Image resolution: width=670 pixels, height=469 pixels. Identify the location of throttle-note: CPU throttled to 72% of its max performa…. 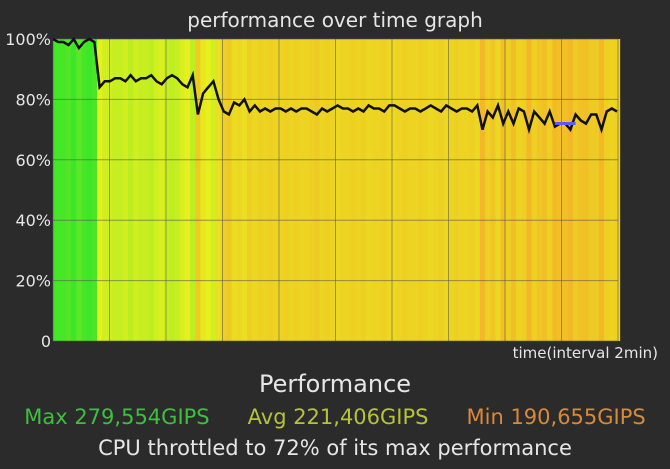
(335, 448).